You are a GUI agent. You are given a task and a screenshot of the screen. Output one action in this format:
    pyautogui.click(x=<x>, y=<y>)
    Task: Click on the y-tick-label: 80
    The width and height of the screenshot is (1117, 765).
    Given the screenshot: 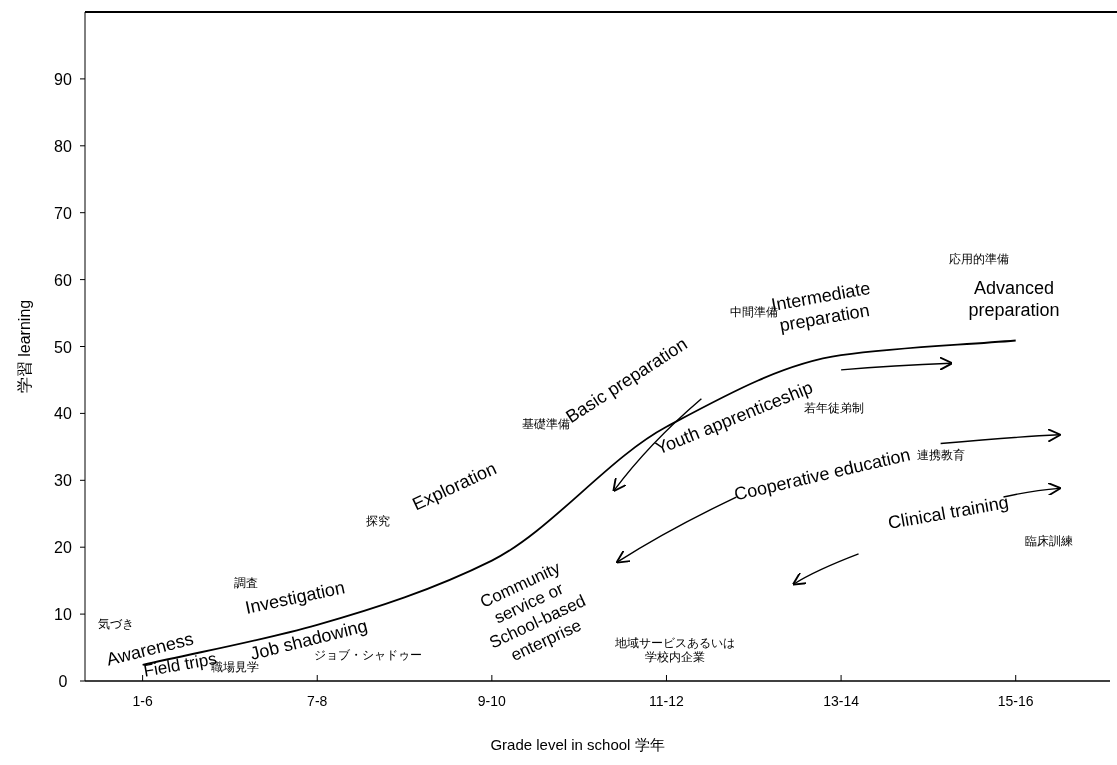 What is the action you would take?
    pyautogui.click(x=63, y=146)
    